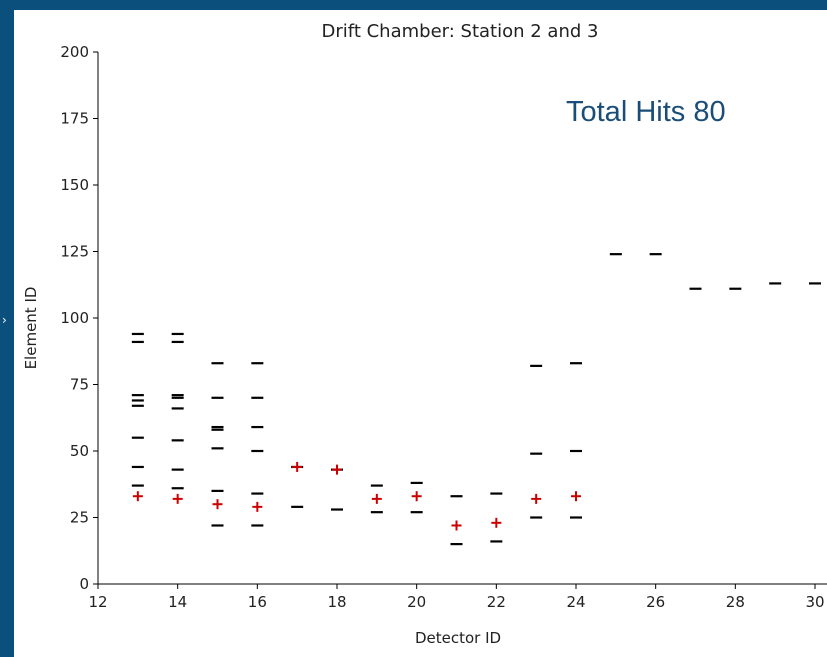 The width and height of the screenshot is (827, 657). I want to click on x-tick-label: 24, so click(575, 602).